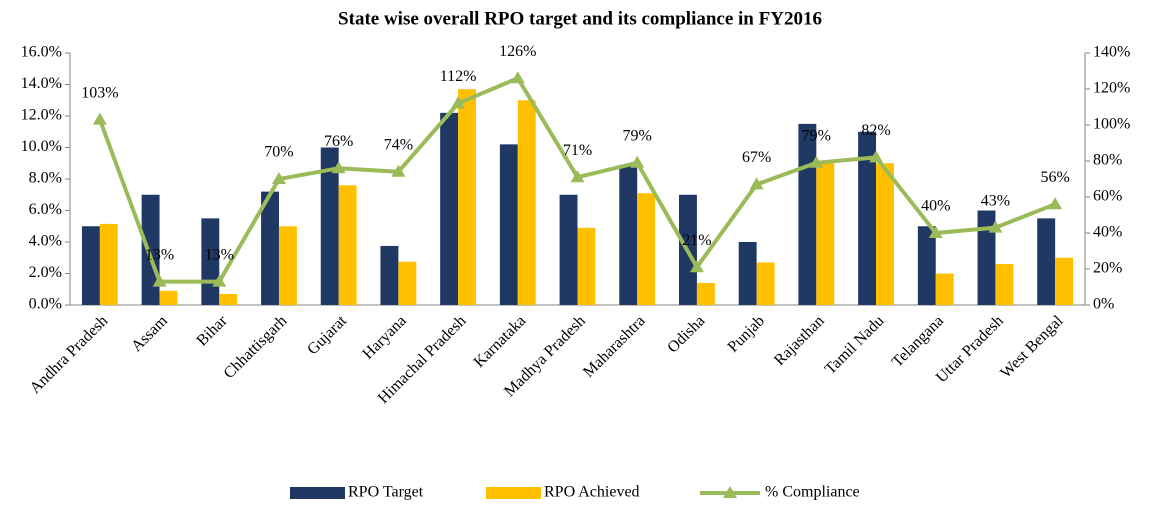 Image resolution: width=1160 pixels, height=506 pixels. Describe the element at coordinates (517, 51) in the screenshot. I see `data-label: 126%` at that location.